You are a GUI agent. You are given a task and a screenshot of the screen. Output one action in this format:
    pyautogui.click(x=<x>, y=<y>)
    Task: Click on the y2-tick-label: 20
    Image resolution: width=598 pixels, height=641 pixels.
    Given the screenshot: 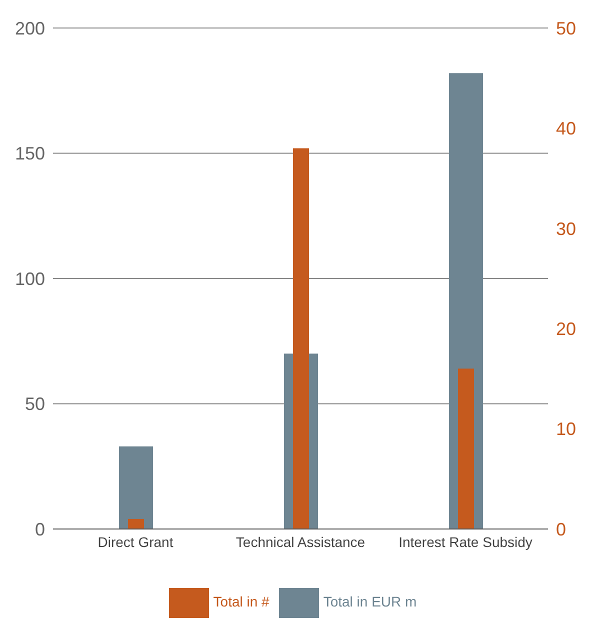 What is the action you would take?
    pyautogui.click(x=566, y=328)
    